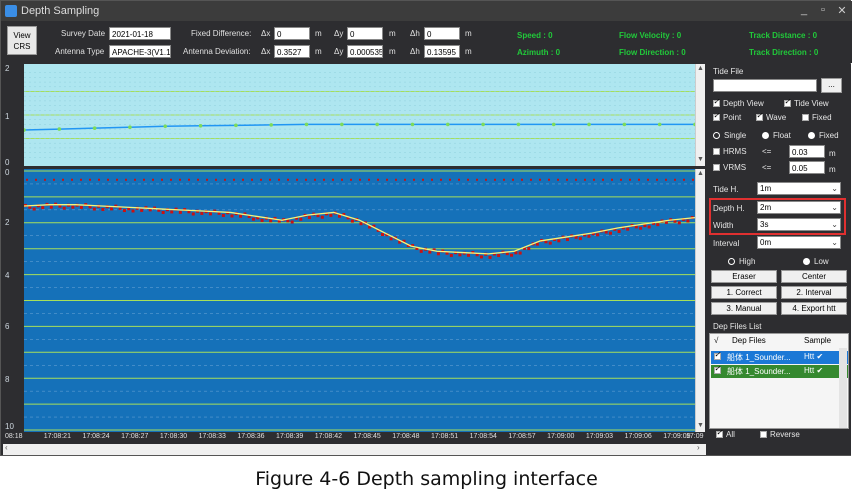 The width and height of the screenshot is (853, 497). Describe the element at coordinates (804, 10) in the screenshot. I see `minimize-button: _` at that location.